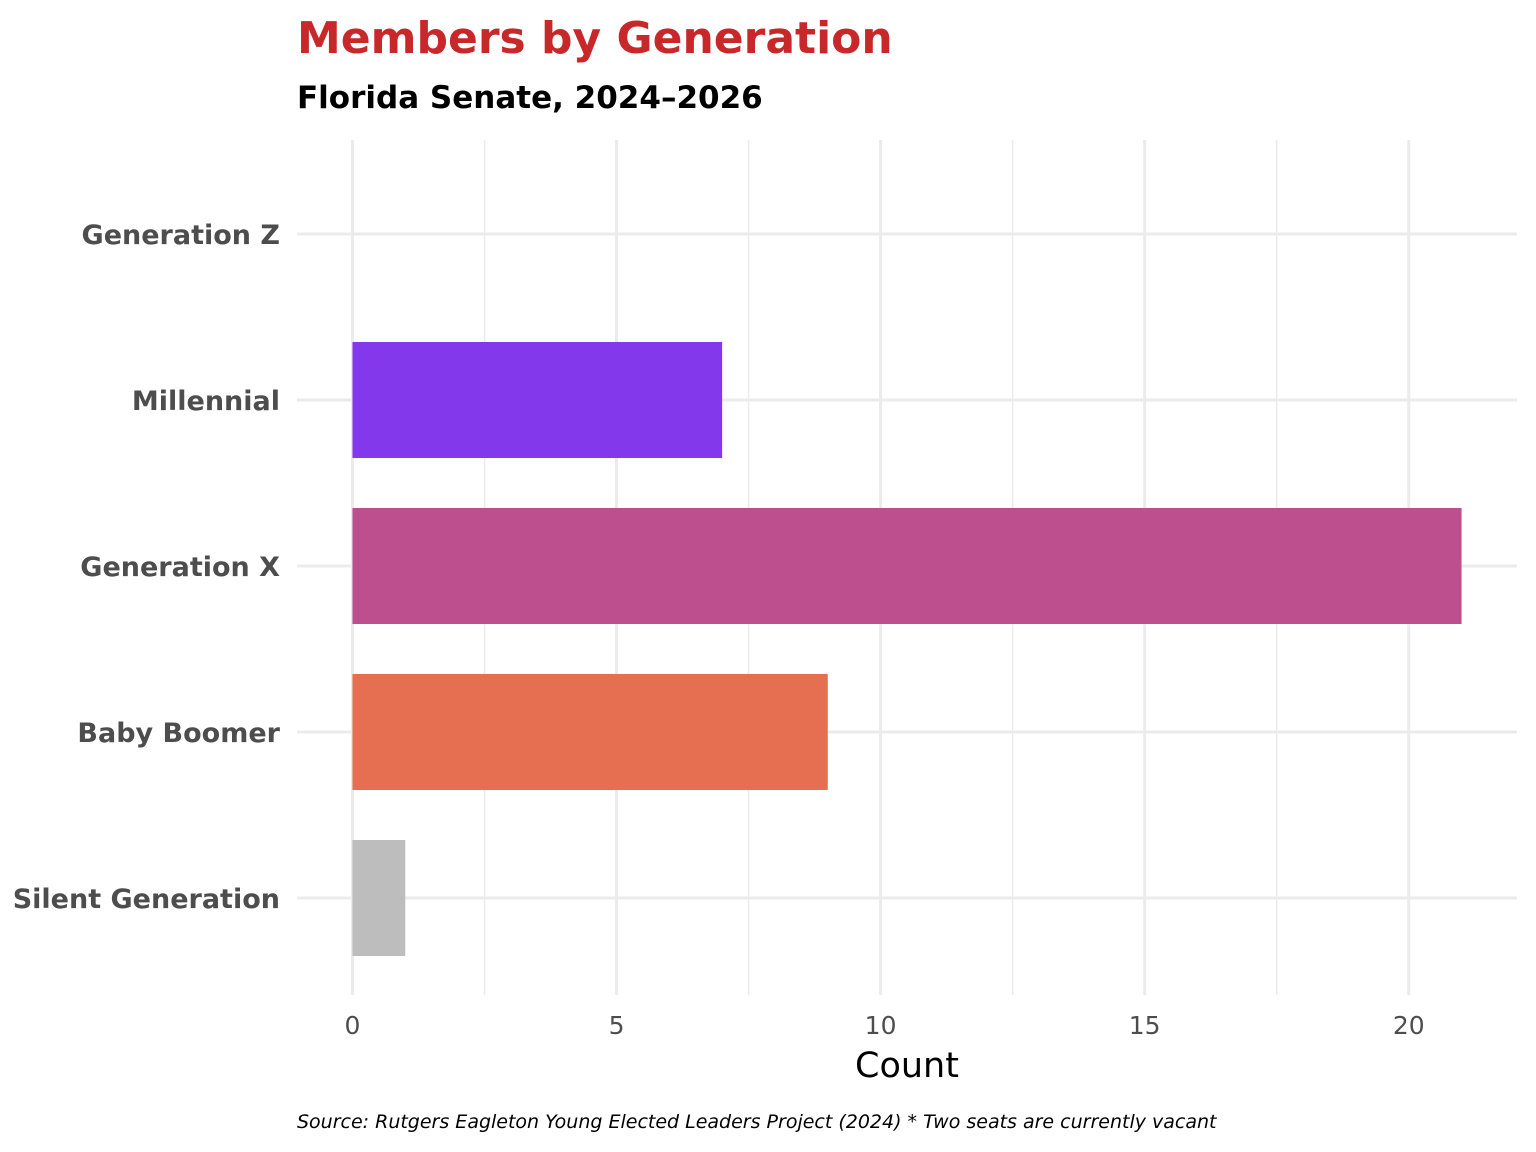  What do you see at coordinates (146, 899) in the screenshot?
I see `y-tick-label: Silent Generation` at bounding box center [146, 899].